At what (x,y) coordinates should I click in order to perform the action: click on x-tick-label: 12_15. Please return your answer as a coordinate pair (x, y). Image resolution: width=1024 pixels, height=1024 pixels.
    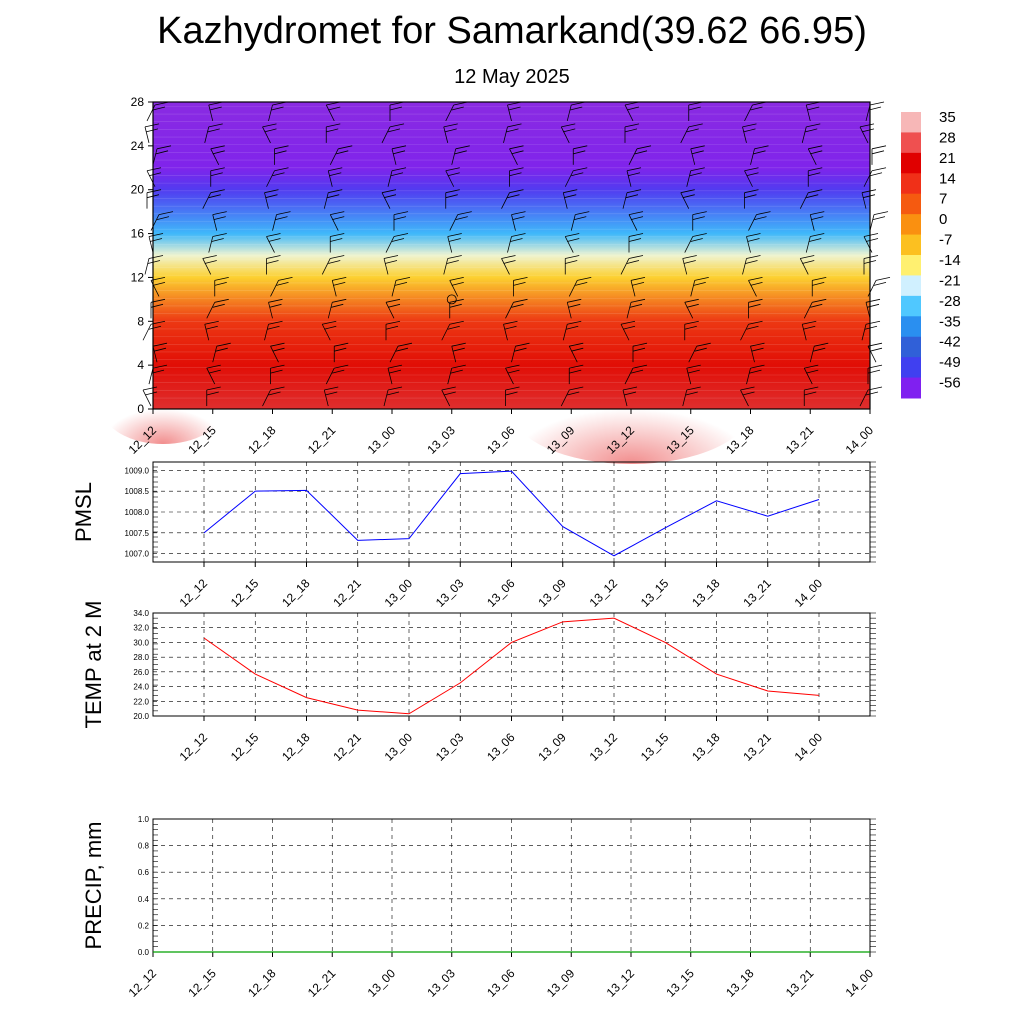
    Looking at the image, I should click on (202, 983).